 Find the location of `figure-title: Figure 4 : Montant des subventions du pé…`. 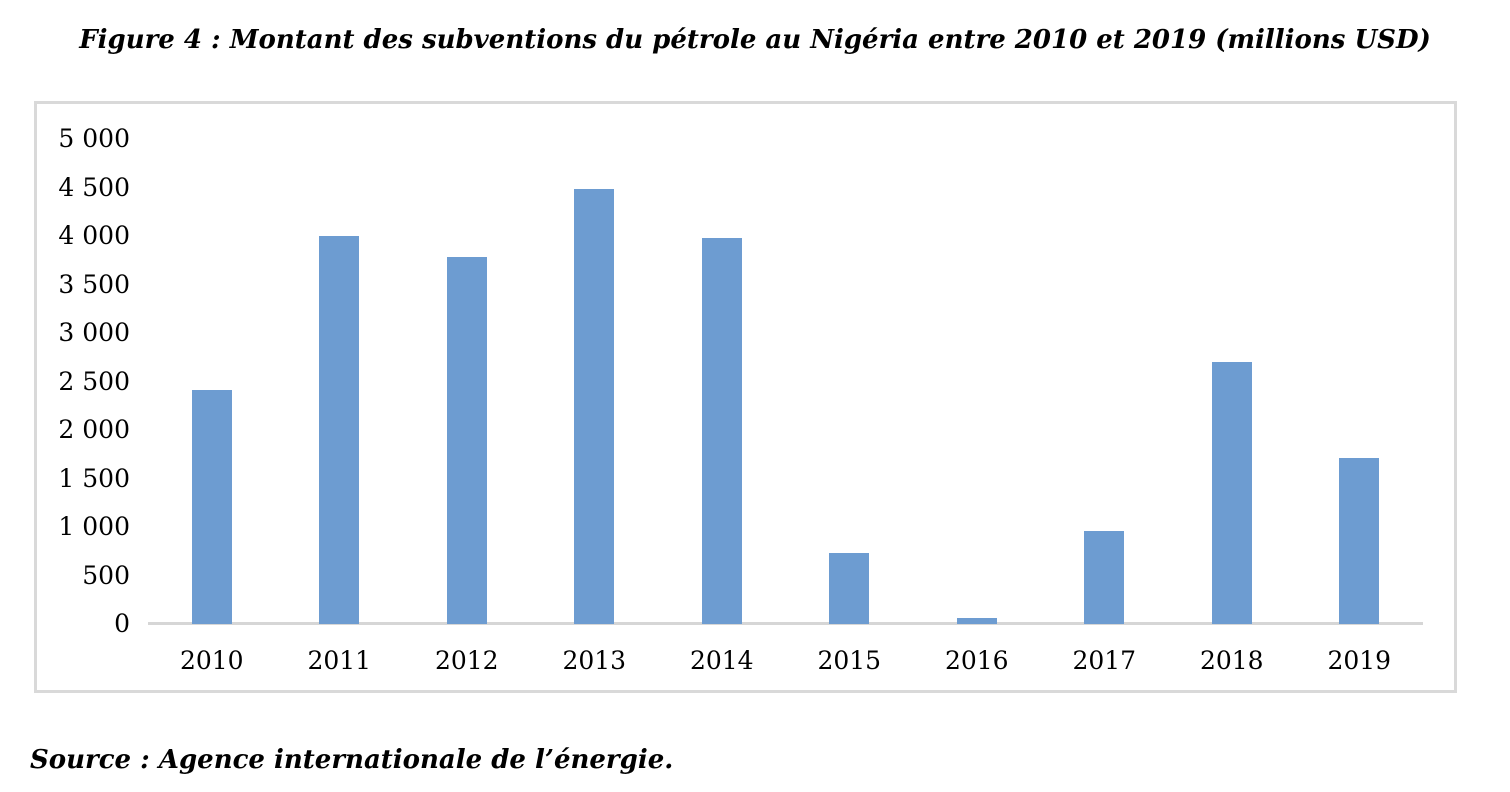

figure-title: Figure 4 : Montant des subventions du pé… is located at coordinates (755, 40).